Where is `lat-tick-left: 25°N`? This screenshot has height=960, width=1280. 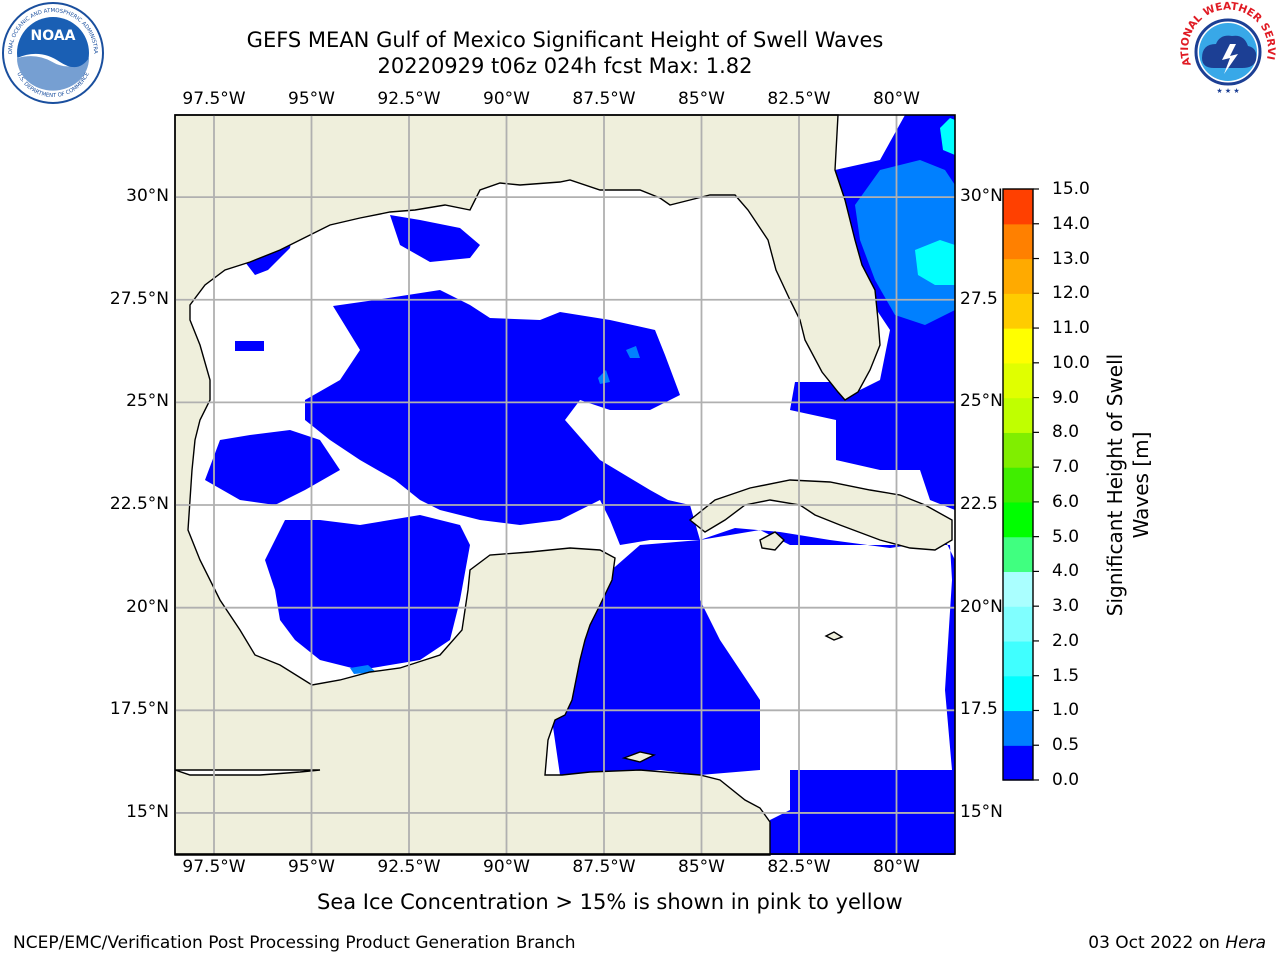 lat-tick-left: 25°N is located at coordinates (147, 401).